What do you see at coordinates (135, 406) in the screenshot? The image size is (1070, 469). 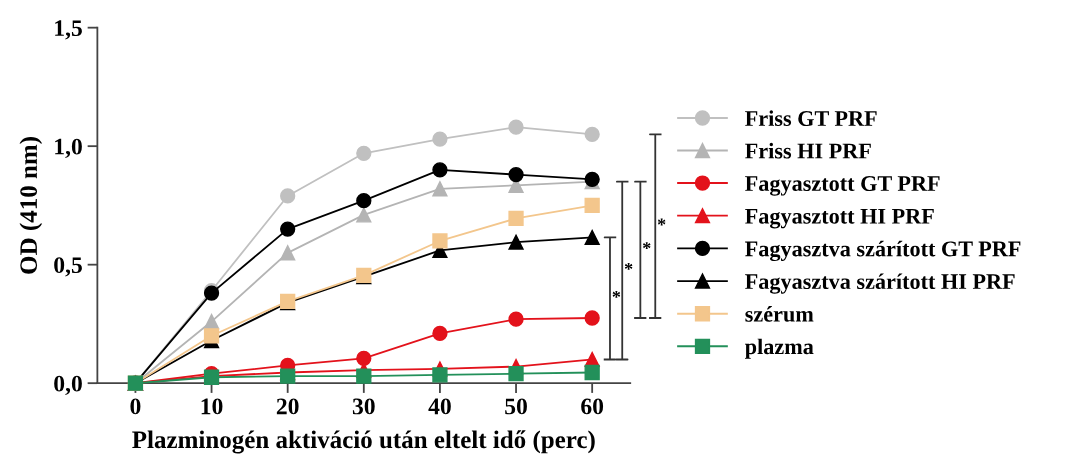 I see `x-tick-label: 0` at bounding box center [135, 406].